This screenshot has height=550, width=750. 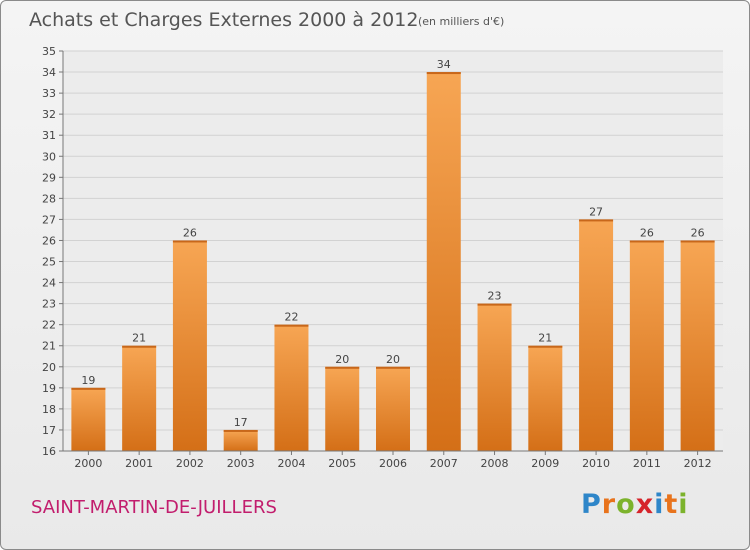 What do you see at coordinates (545, 338) in the screenshot?
I see `data-label-2009: 21` at bounding box center [545, 338].